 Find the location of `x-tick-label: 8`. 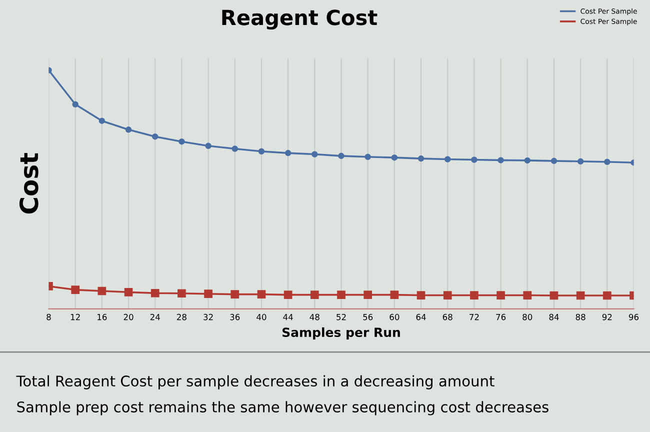

x-tick-label: 8 is located at coordinates (48, 317).